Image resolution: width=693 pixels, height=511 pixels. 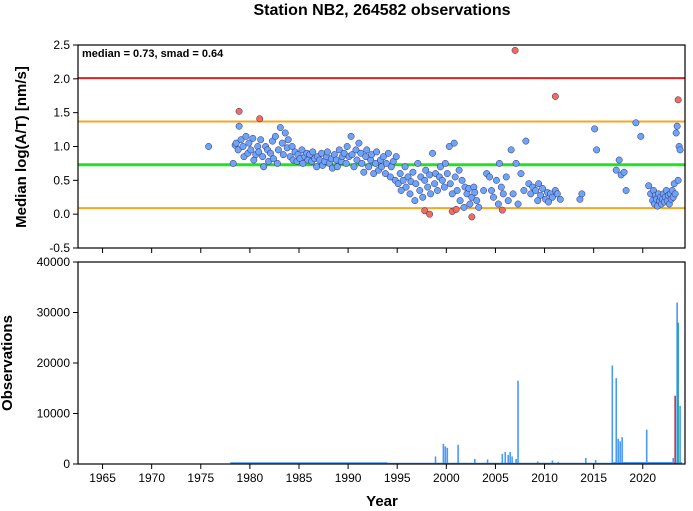 What do you see at coordinates (66, 464) in the screenshot?
I see `histogram-y-tick-label-0: 0` at bounding box center [66, 464].